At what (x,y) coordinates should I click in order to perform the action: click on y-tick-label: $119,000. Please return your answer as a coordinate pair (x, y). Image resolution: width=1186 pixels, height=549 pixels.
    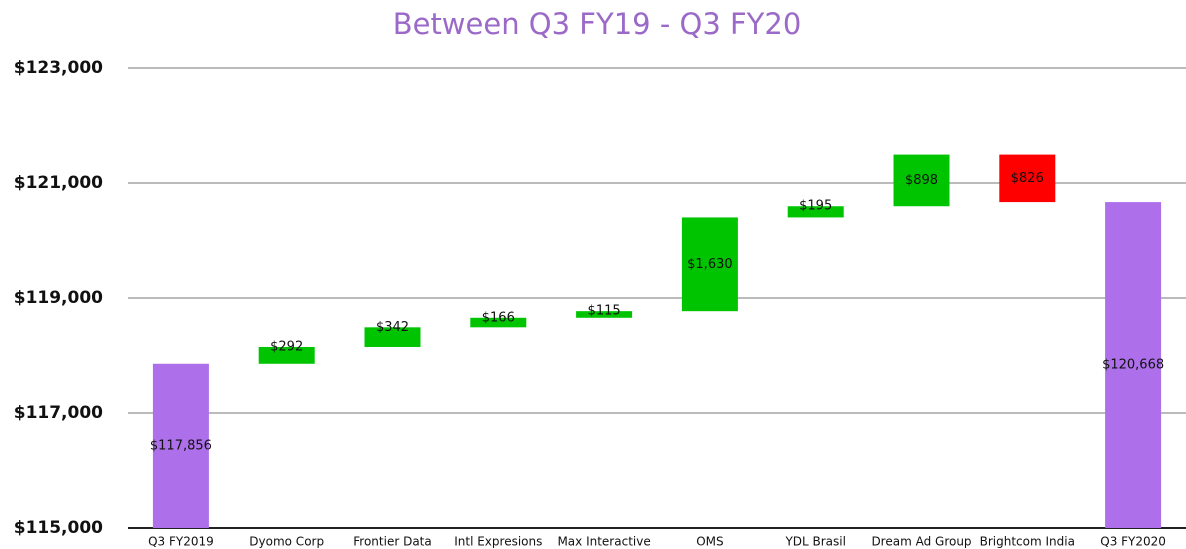
    Looking at the image, I should click on (58, 298).